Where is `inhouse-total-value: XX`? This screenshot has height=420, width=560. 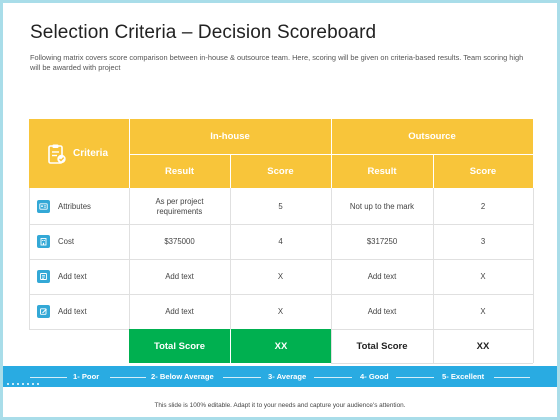
inhouse-total-value: XX is located at coordinates (281, 346).